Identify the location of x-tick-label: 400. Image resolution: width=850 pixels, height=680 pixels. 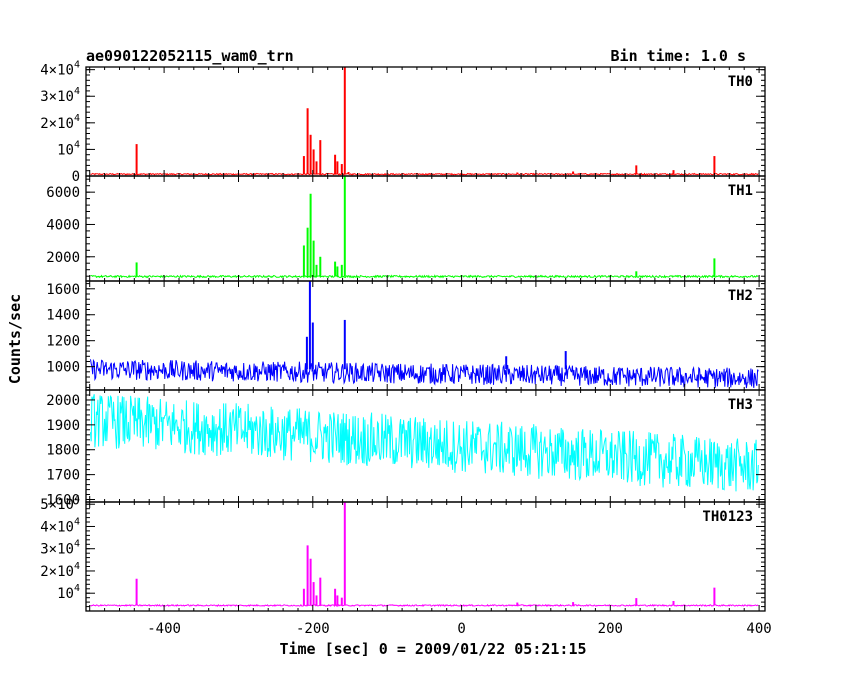
(758, 629).